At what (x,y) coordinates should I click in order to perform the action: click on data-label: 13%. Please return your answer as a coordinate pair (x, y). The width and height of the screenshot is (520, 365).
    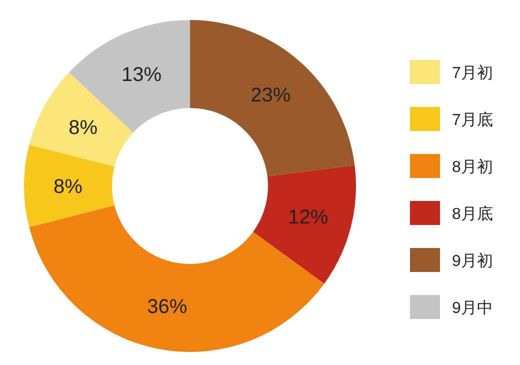
    Looking at the image, I should click on (142, 75).